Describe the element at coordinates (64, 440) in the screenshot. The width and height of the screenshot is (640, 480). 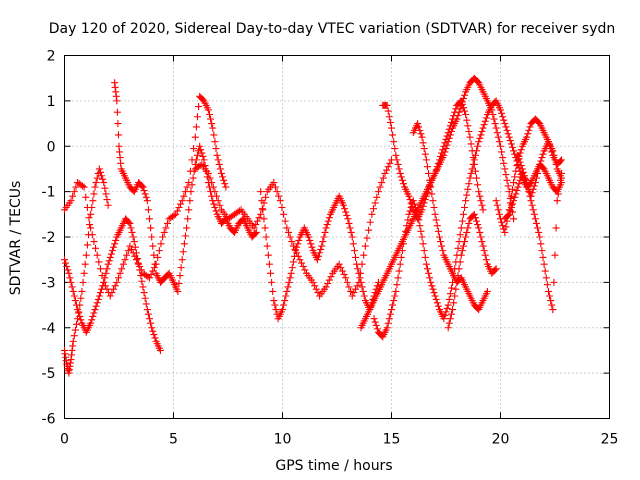
I see `x-tick-label: 0` at that location.